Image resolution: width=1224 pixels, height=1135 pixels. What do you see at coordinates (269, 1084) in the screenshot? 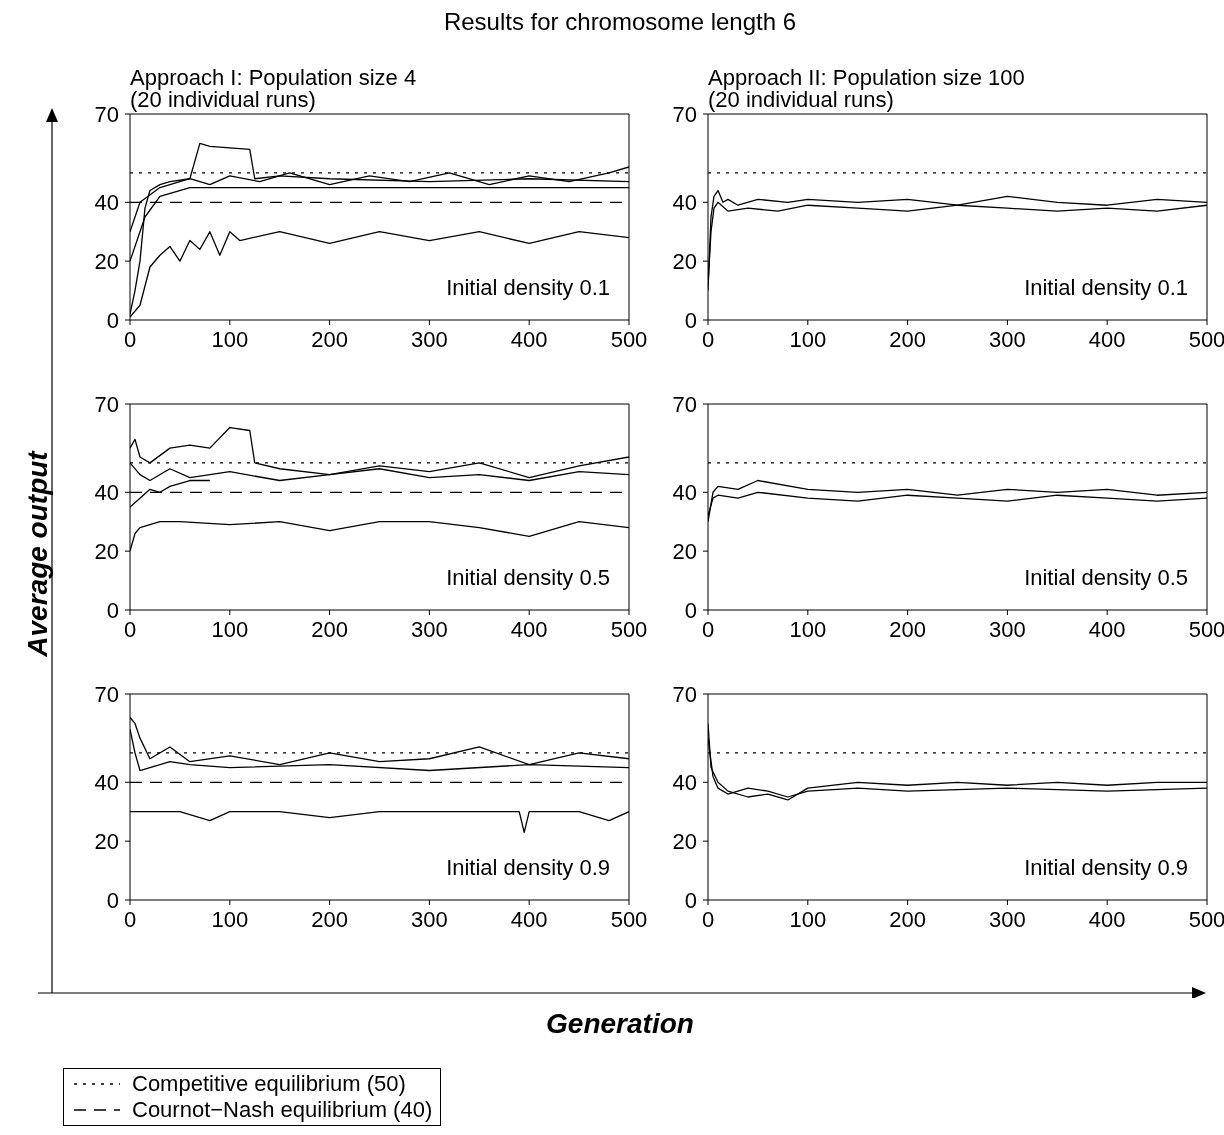
I see `legend-label: Competitive equilibrium (50)` at bounding box center [269, 1084].